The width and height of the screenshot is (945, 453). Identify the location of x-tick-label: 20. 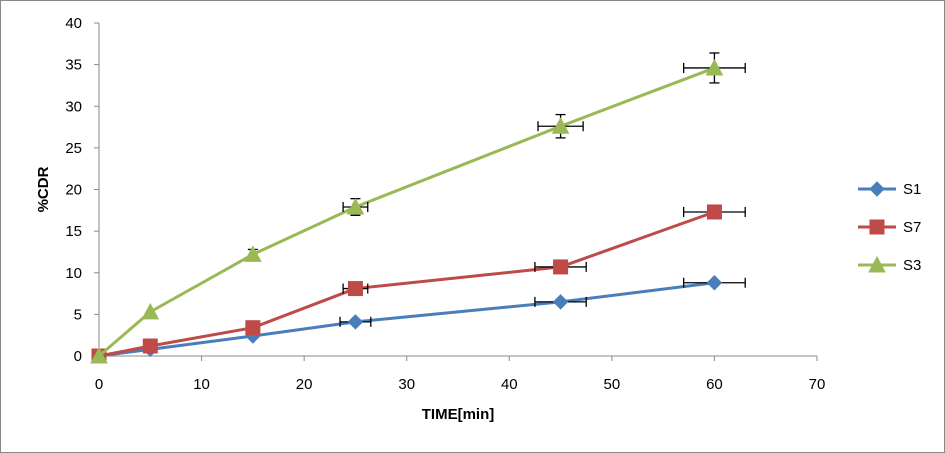
(304, 384).